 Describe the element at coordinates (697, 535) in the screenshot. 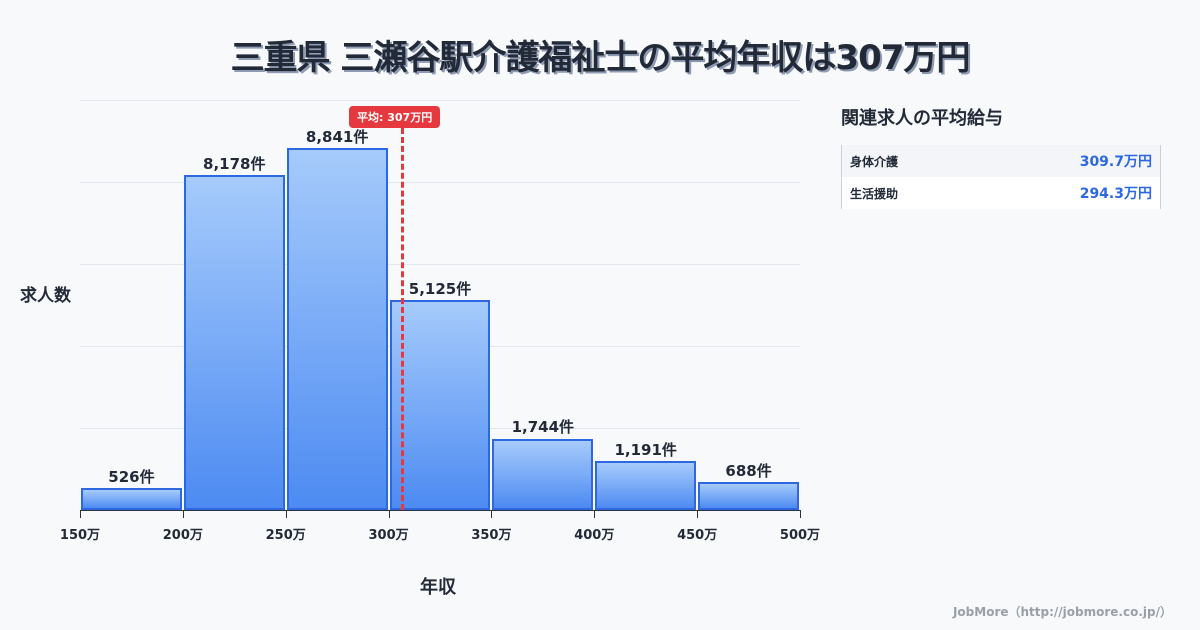

I see `x-tick-label: 450万` at that location.